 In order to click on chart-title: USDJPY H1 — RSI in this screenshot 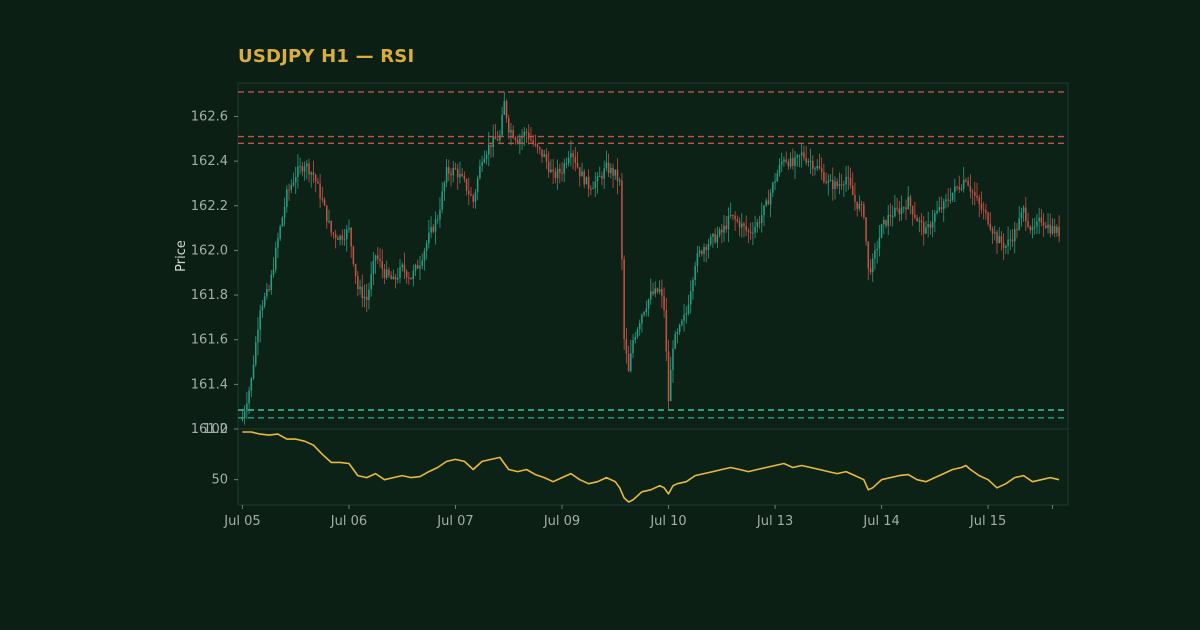, I will do `click(326, 56)`.